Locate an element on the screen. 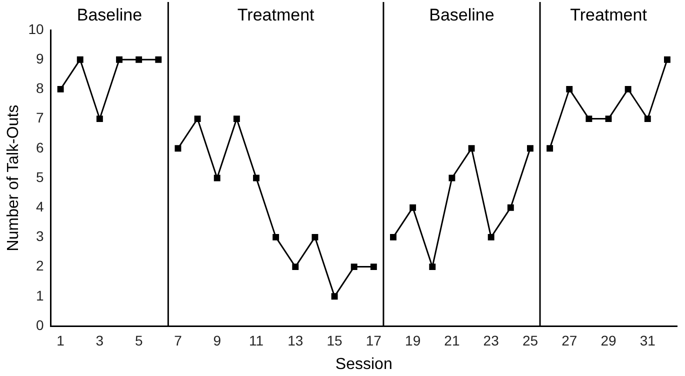  x-tick-label: 29 is located at coordinates (608, 340).